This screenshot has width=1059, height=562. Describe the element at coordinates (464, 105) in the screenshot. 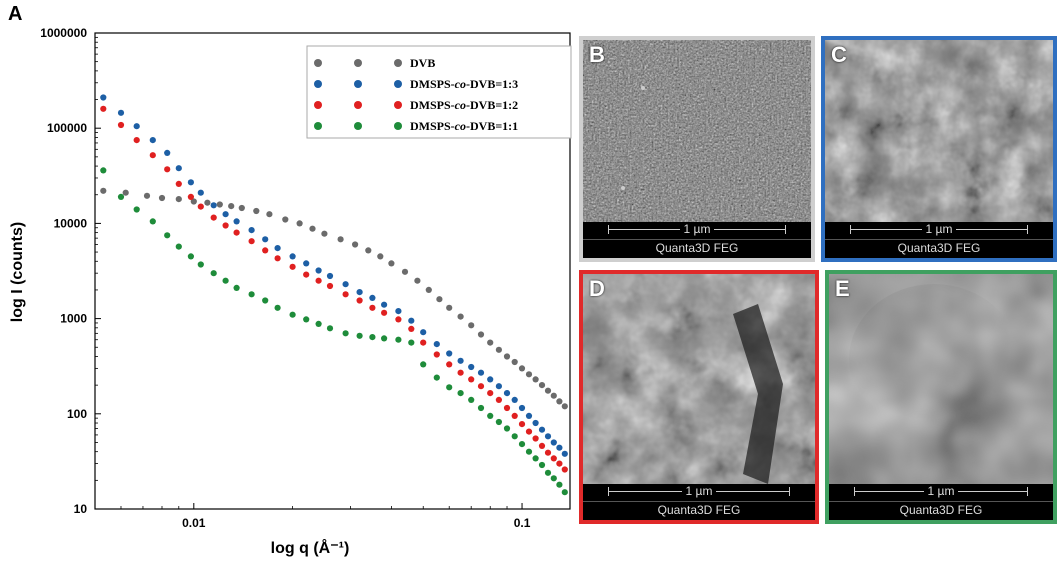

I see `legend-label: DMSPS-co-DVB=1:2` at that location.